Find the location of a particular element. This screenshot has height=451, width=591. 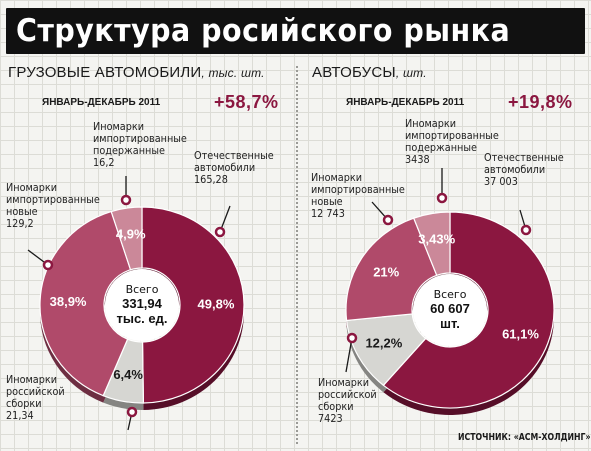

buses-percent-domestic: 61,1% is located at coordinates (520, 333).